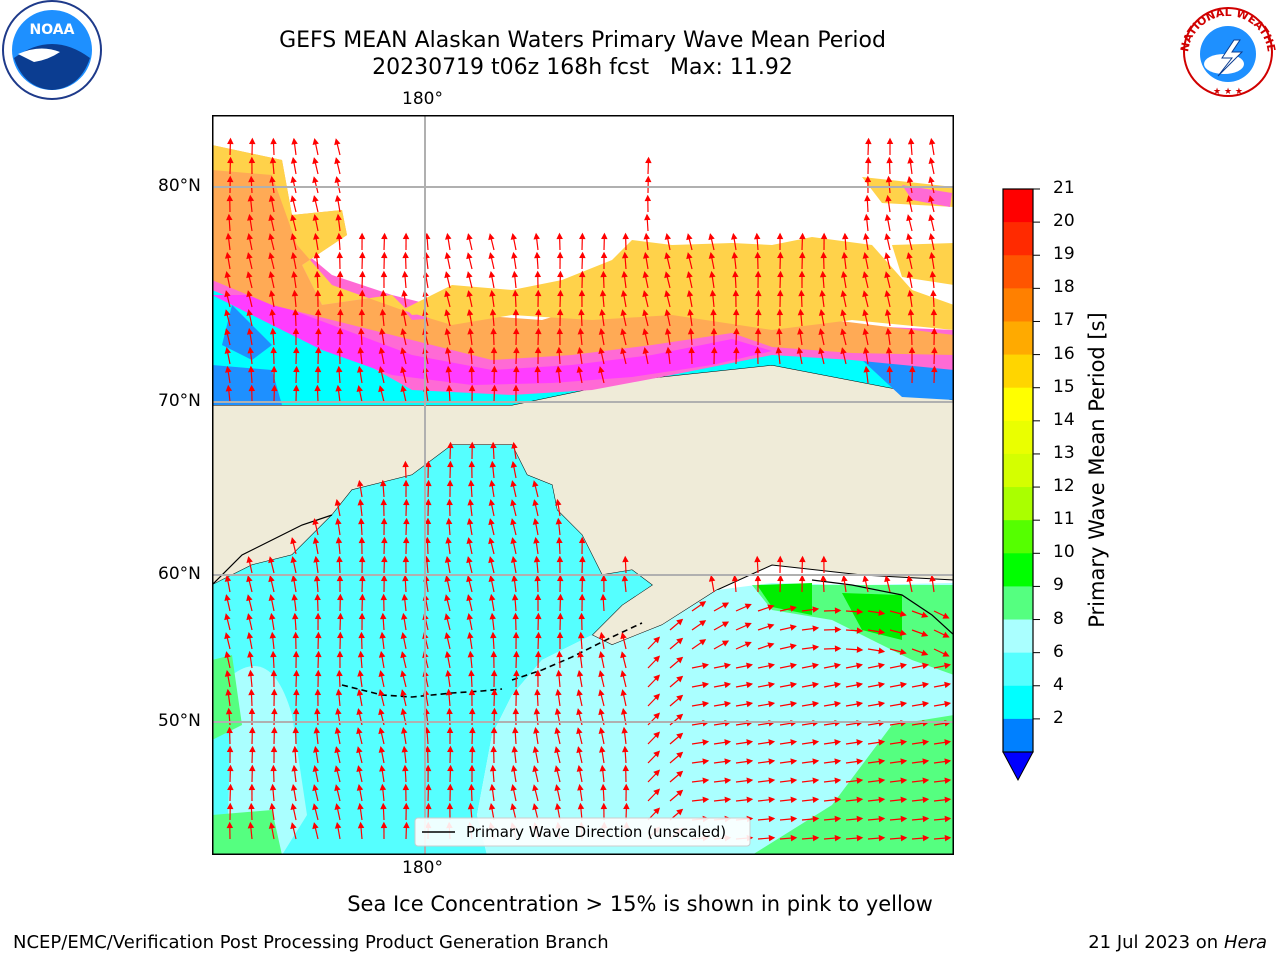 The width and height of the screenshot is (1280, 960). What do you see at coordinates (1018, 404) in the screenshot?
I see `colorbar-band` at bounding box center [1018, 404].